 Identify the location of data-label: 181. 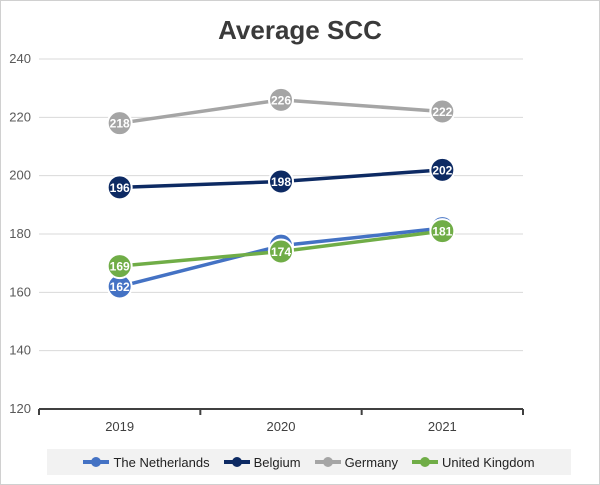
(442, 232).